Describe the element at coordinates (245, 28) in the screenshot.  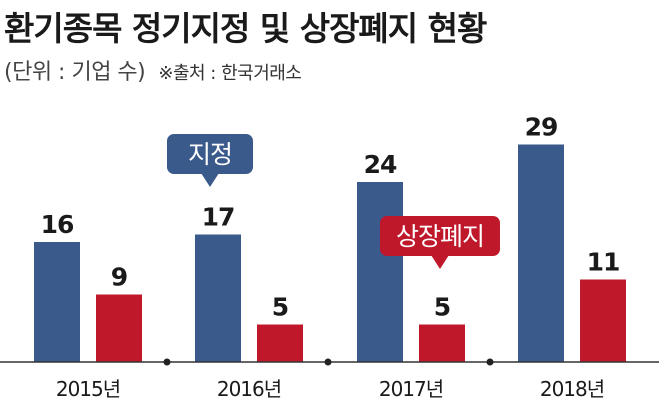
I see `chart-title: 환기종목 정기지정 및 상장폐지 현황` at that location.